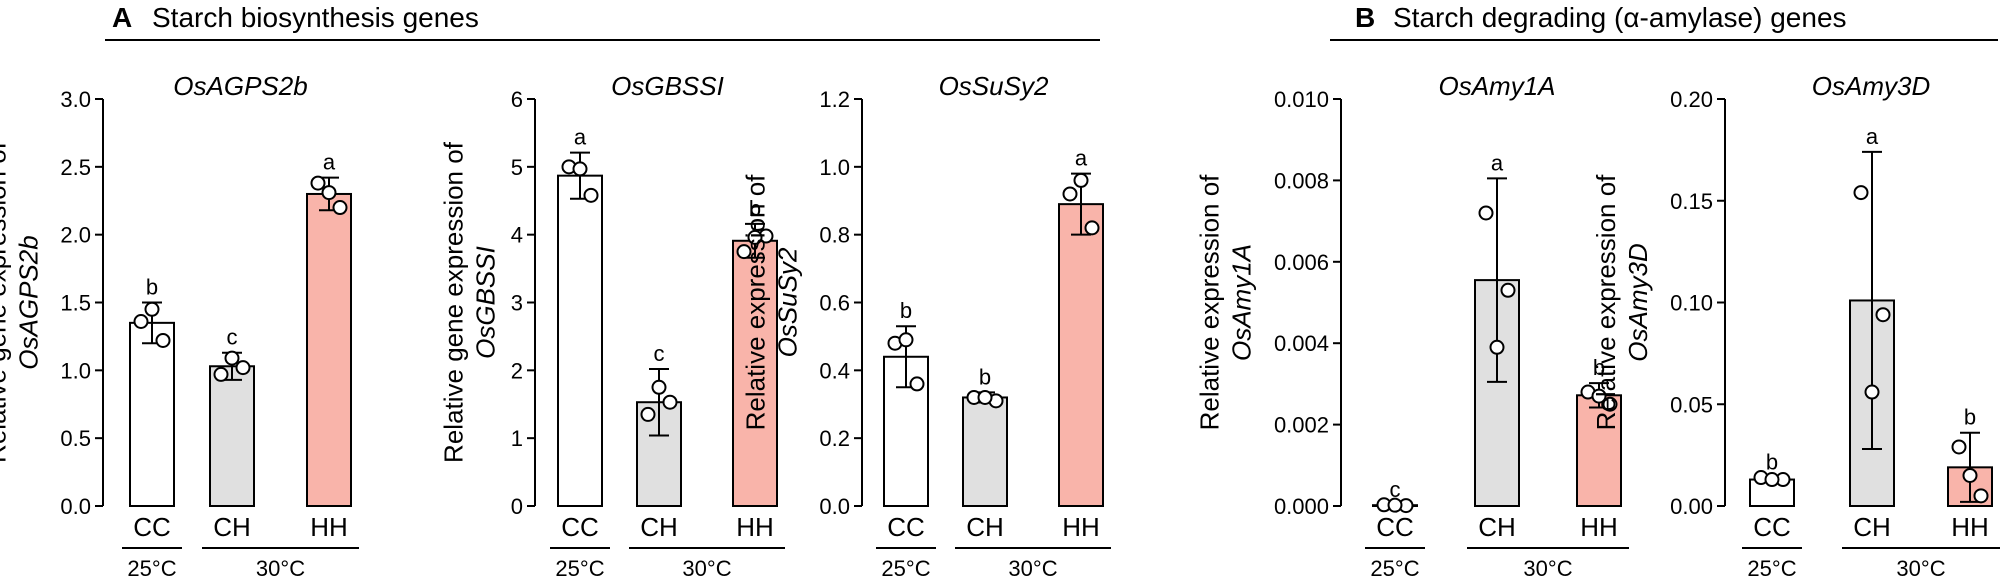 The width and height of the screenshot is (2008, 583). Describe the element at coordinates (1242, 302) in the screenshot. I see `y-axis-label-gene: OsAmy1A` at that location.